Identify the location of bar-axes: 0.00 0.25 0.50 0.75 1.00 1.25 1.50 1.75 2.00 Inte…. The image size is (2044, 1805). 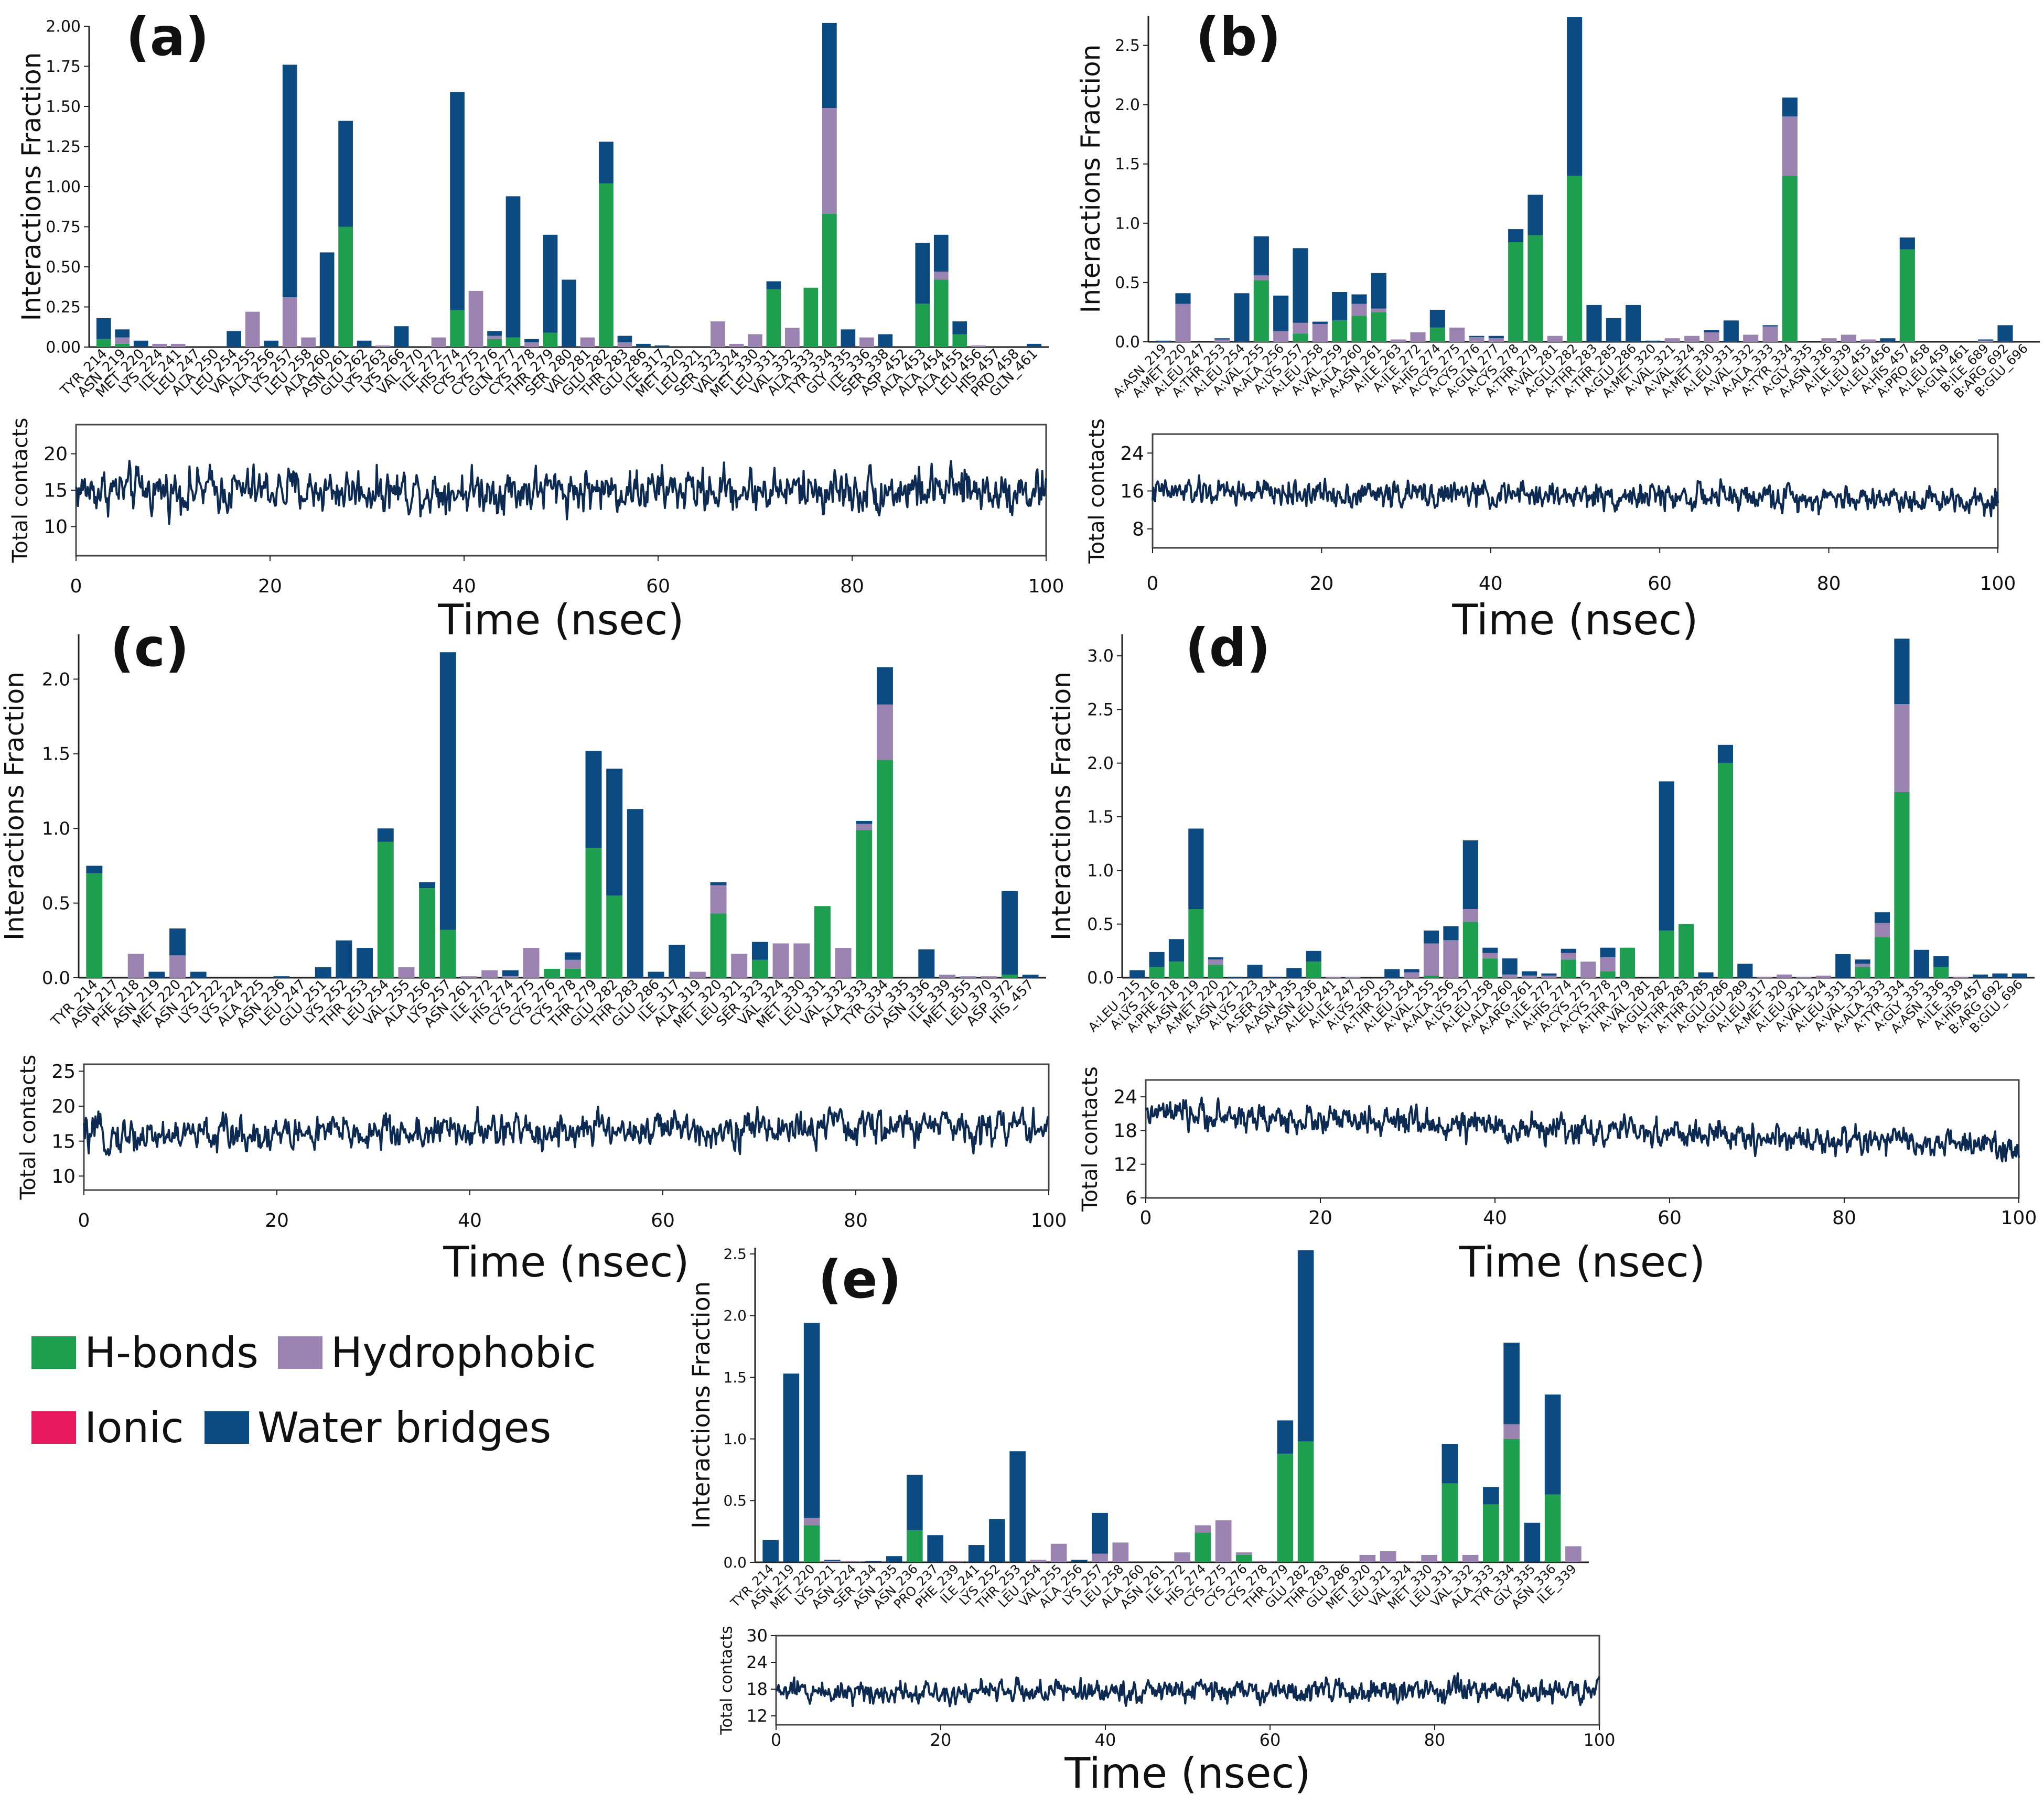
(532, 187).